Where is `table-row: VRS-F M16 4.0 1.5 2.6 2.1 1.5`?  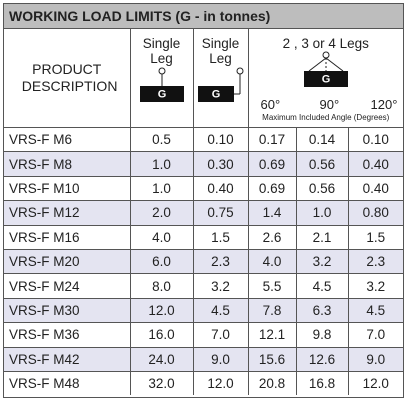
table-row: VRS-F M16 4.0 1.5 2.6 2.1 1.5 is located at coordinates (203, 237).